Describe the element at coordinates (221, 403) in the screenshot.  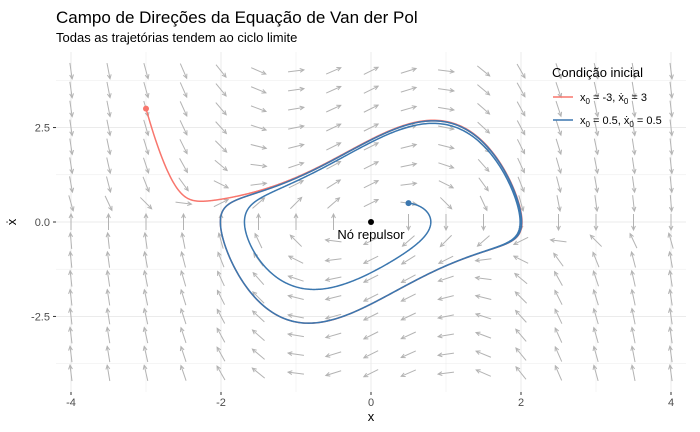
I see `x-tick-label: -2` at that location.